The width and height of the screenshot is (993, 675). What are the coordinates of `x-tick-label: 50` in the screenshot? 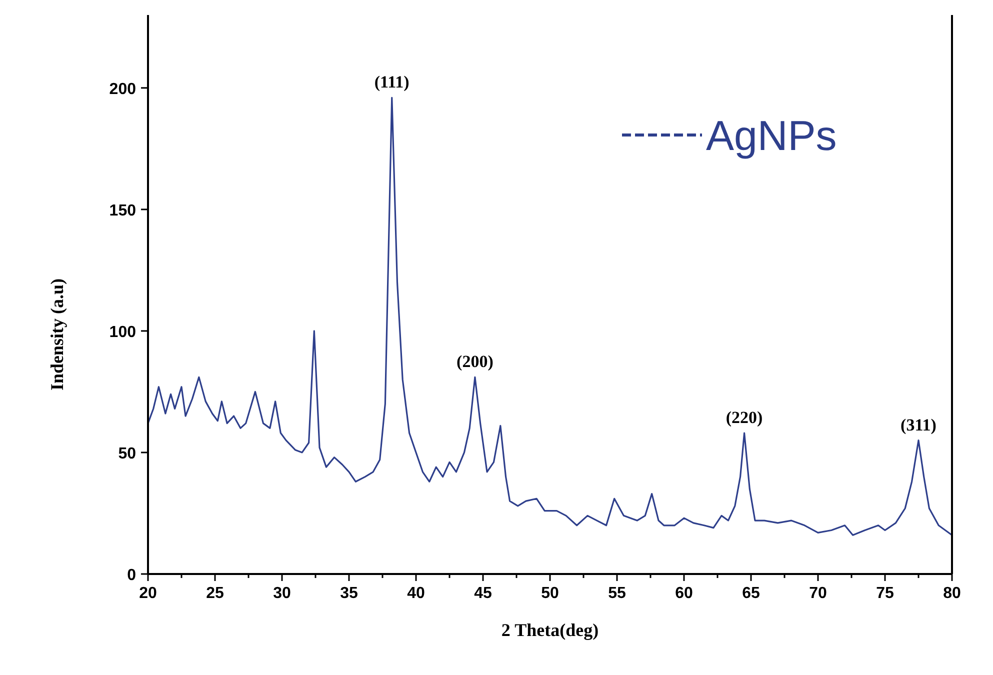 It's located at (550, 593).